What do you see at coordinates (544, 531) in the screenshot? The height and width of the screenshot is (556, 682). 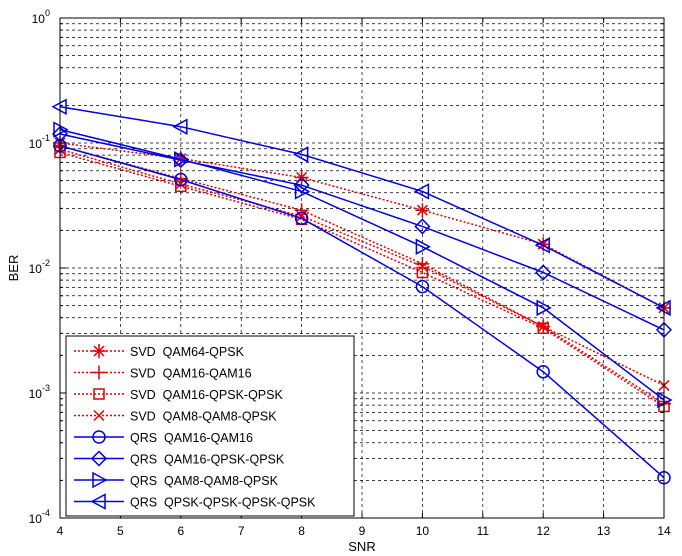 I see `x-tick-label: 12` at bounding box center [544, 531].